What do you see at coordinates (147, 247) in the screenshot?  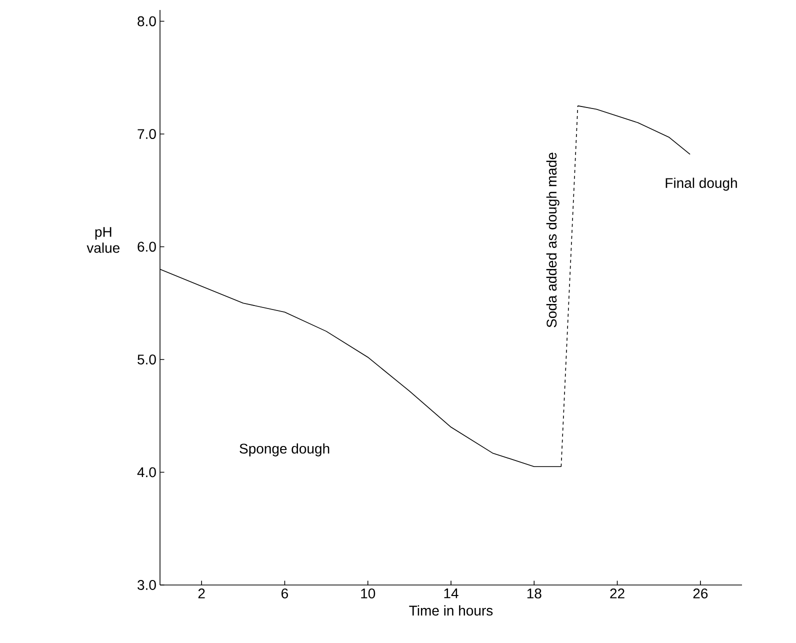 I see `y-tick-label: 6.0` at bounding box center [147, 247].